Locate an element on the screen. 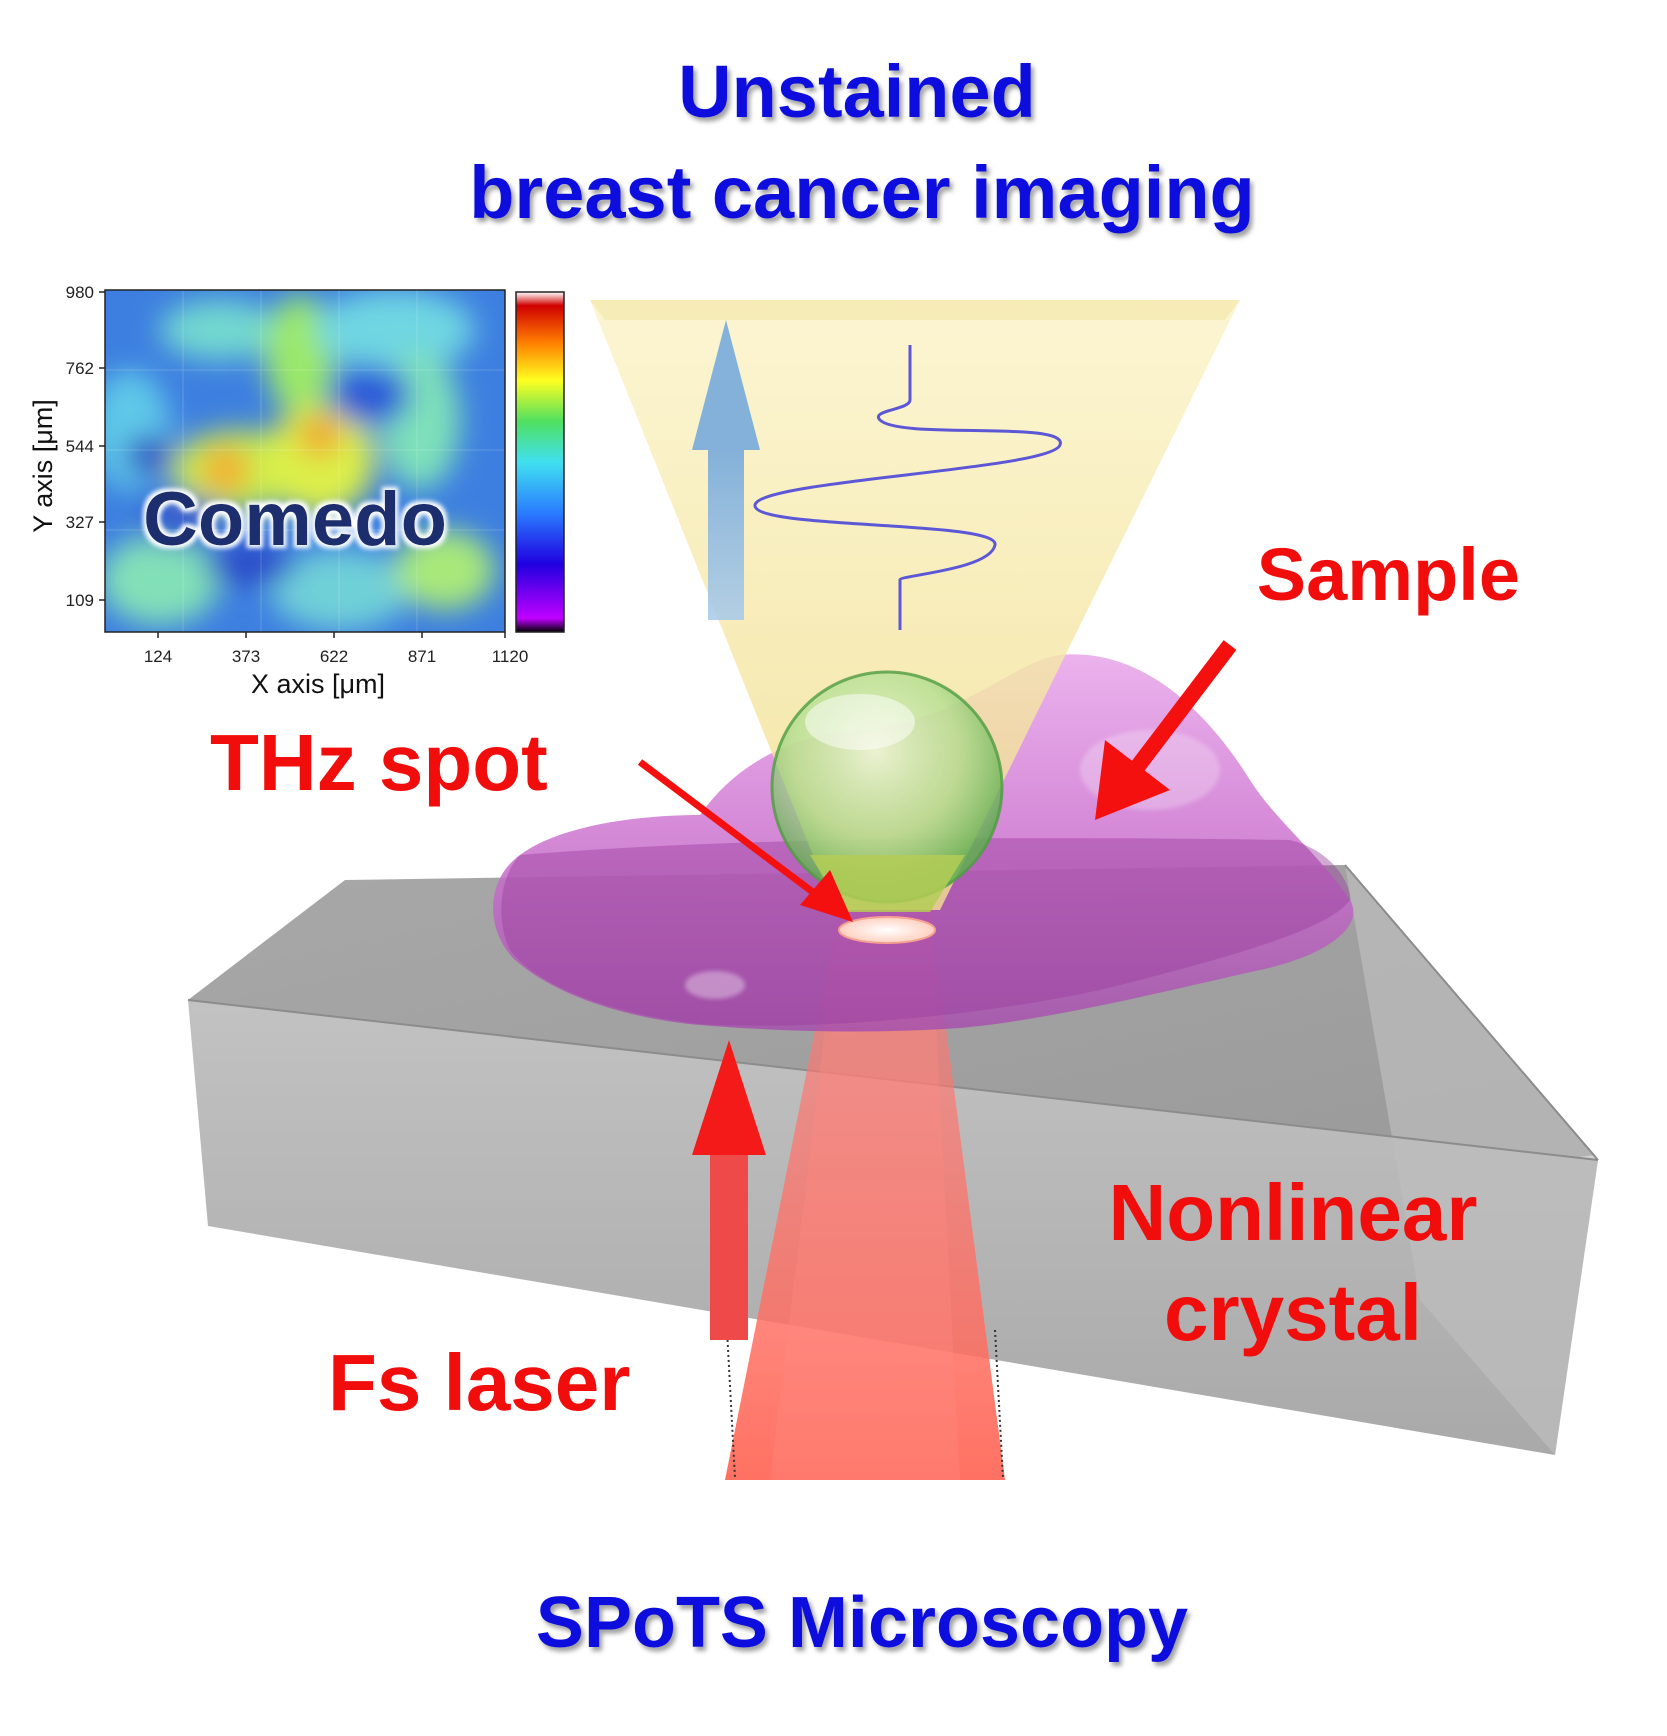 Image resolution: width=1667 pixels, height=1736 pixels. thz-cone is located at coordinates (915, 605).